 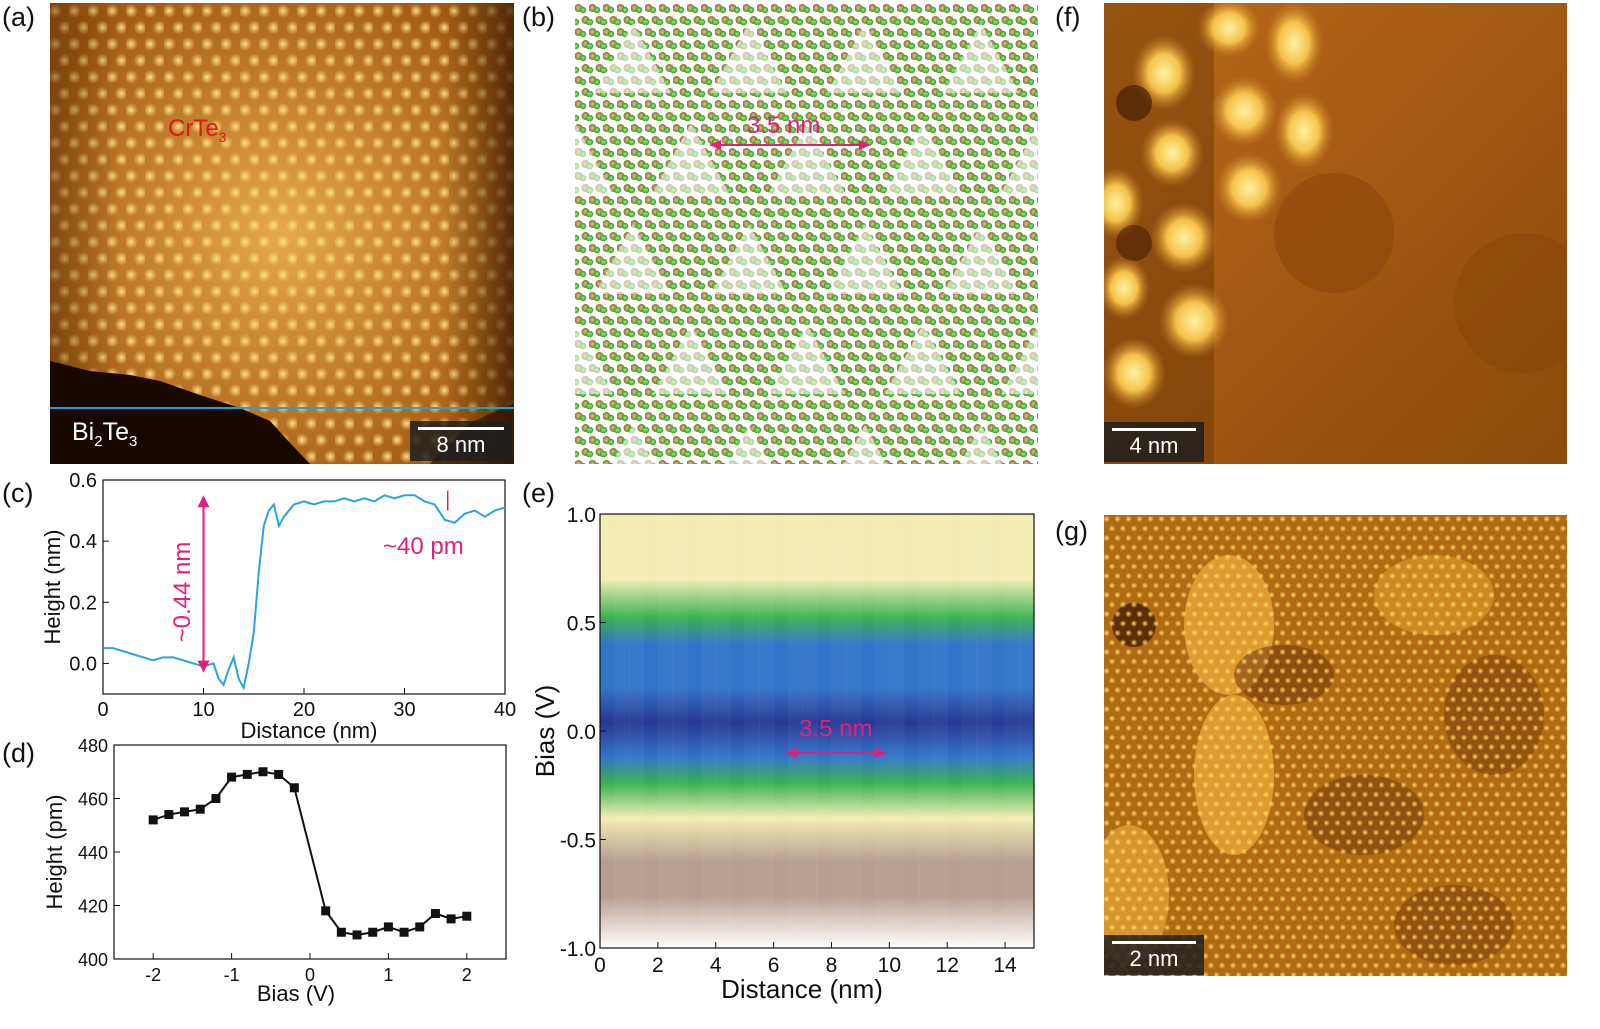 What do you see at coordinates (832, 965) in the screenshot?
I see `x-tick-label: 8` at bounding box center [832, 965].